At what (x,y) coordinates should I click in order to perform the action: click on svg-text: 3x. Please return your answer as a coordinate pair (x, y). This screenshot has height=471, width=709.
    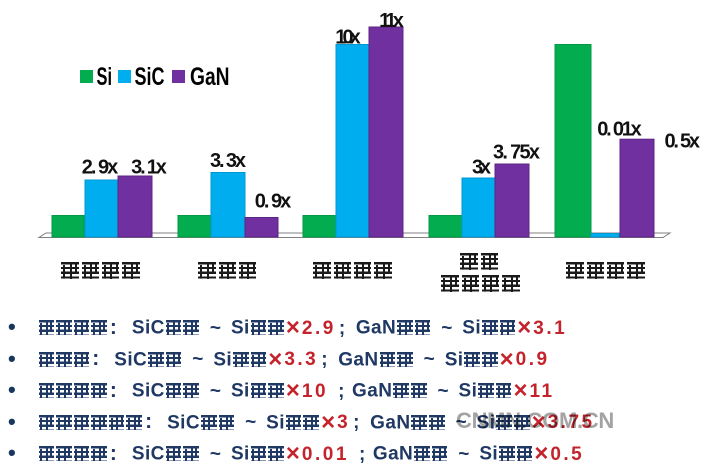
    Looking at the image, I should click on (481, 168).